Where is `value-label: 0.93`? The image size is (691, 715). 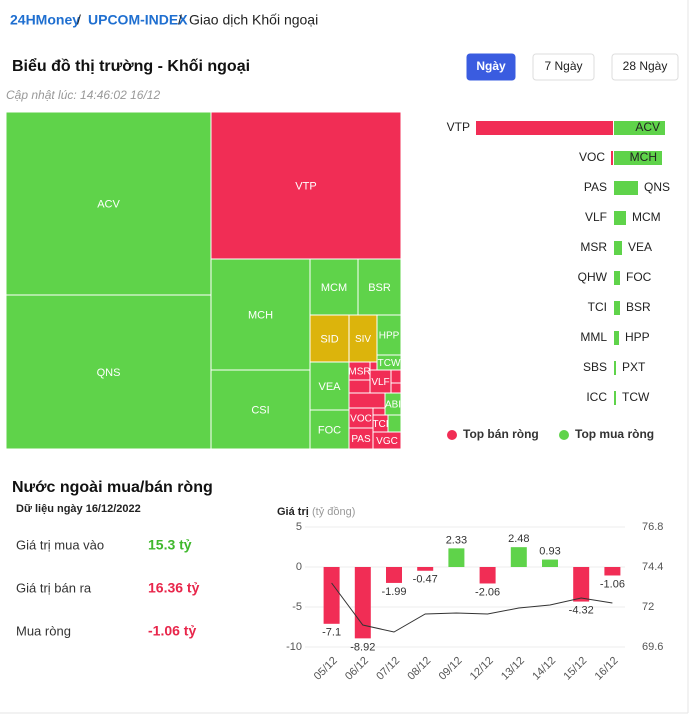 value-label: 0.93 is located at coordinates (549, 551).